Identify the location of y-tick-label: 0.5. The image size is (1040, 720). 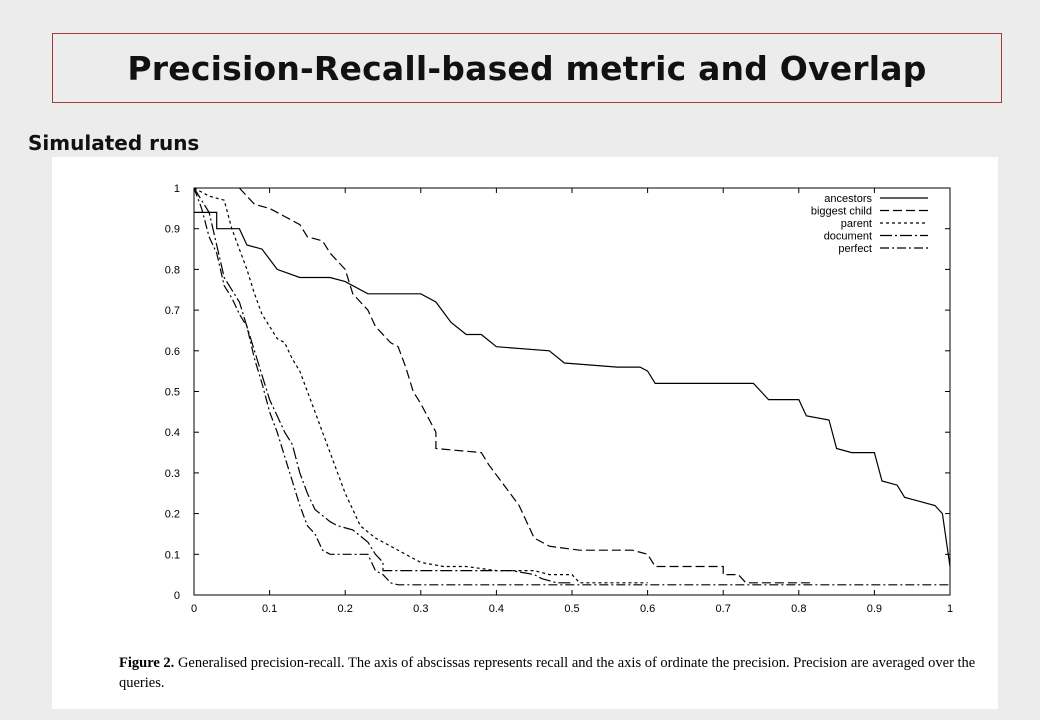
(172, 393).